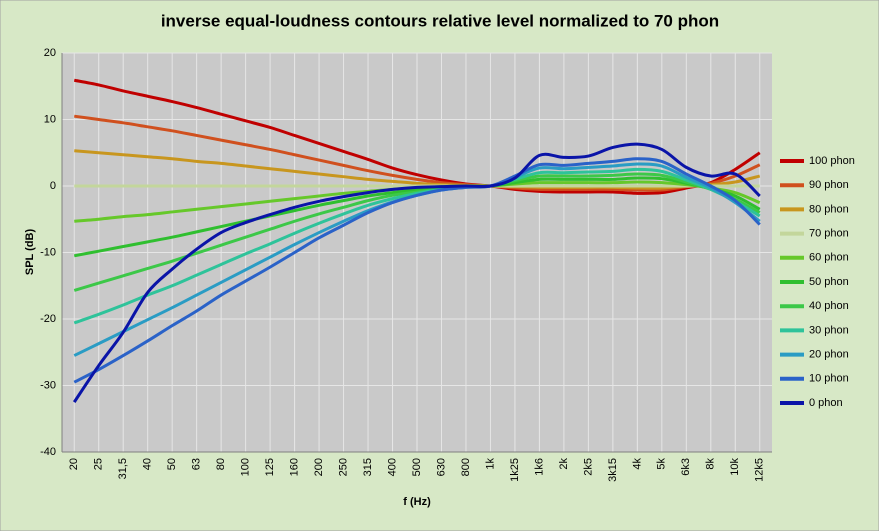 This screenshot has height=531, width=879. Describe the element at coordinates (48, 252) in the screenshot. I see `y-tick-label: -10` at that location.